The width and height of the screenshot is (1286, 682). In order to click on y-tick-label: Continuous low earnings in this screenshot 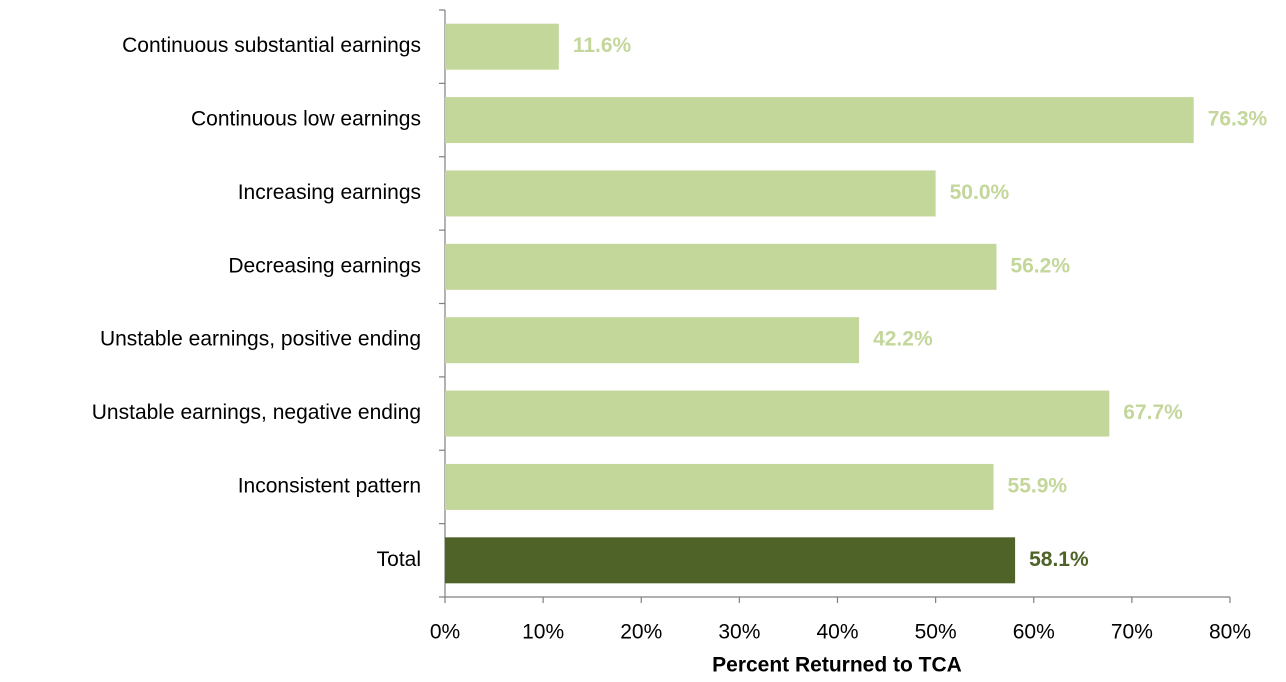, I will do `click(306, 119)`.